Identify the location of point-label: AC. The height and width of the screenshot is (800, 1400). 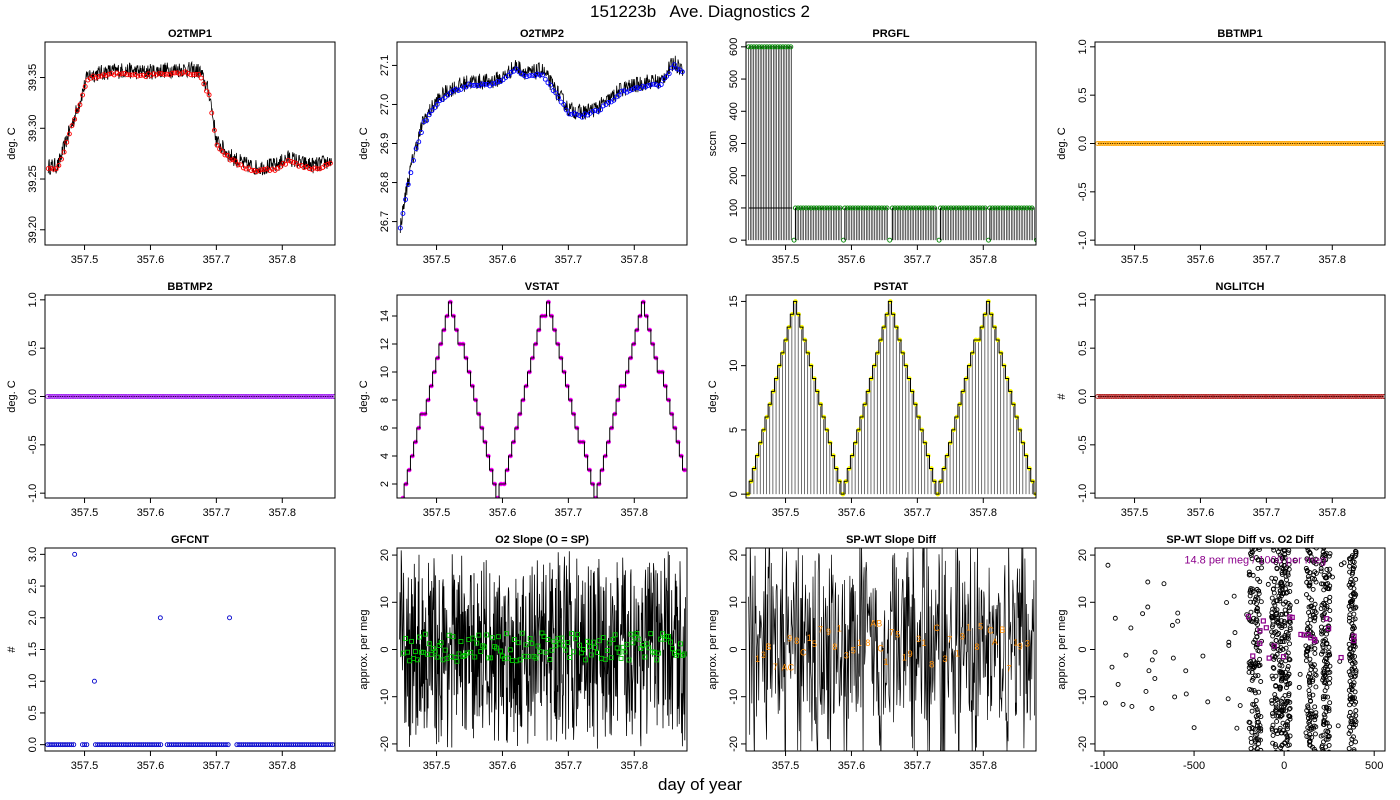
(788, 667).